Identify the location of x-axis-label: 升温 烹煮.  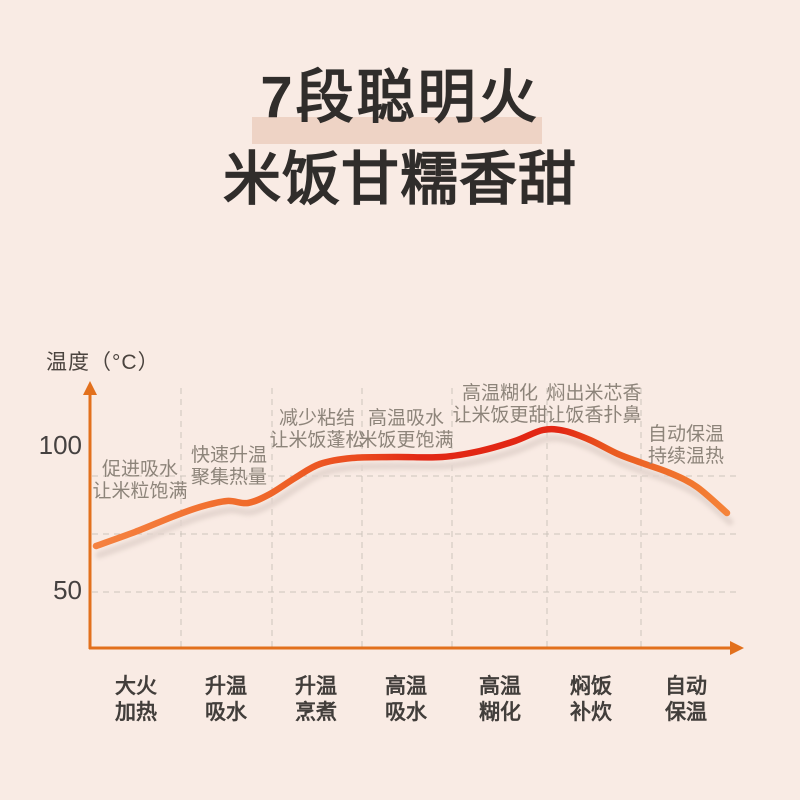
(316, 699).